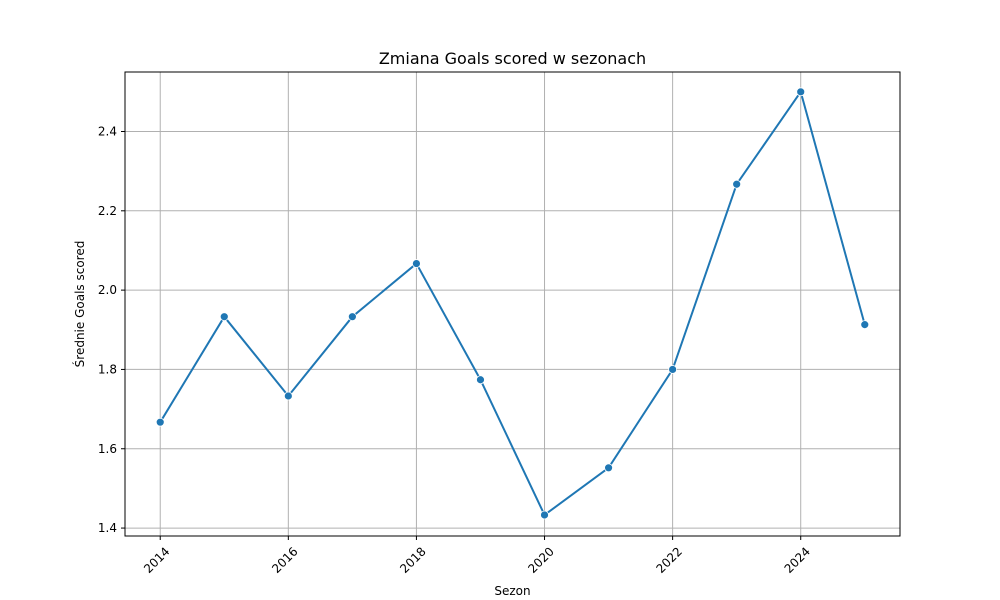 The height and width of the screenshot is (600, 1000). I want to click on y-tick-label: 1.4, so click(107, 528).